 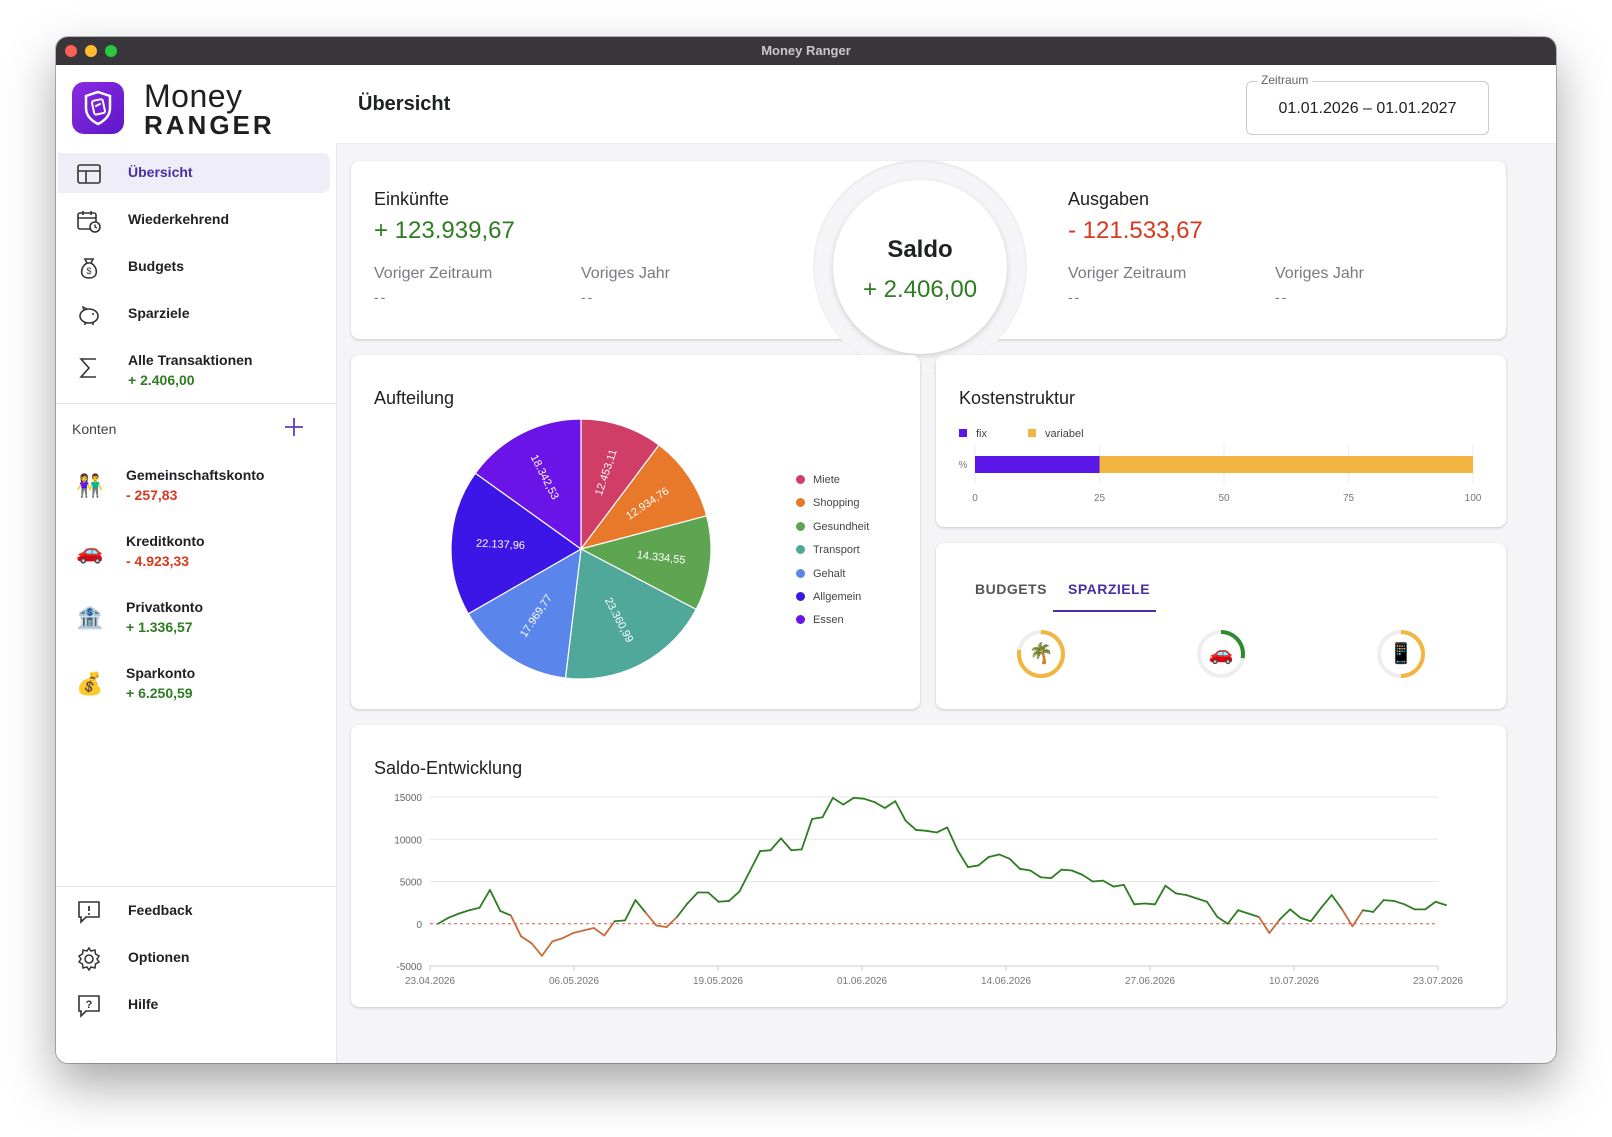 What do you see at coordinates (414, 398) in the screenshot?
I see `aufteilung-title: Aufteilung` at bounding box center [414, 398].